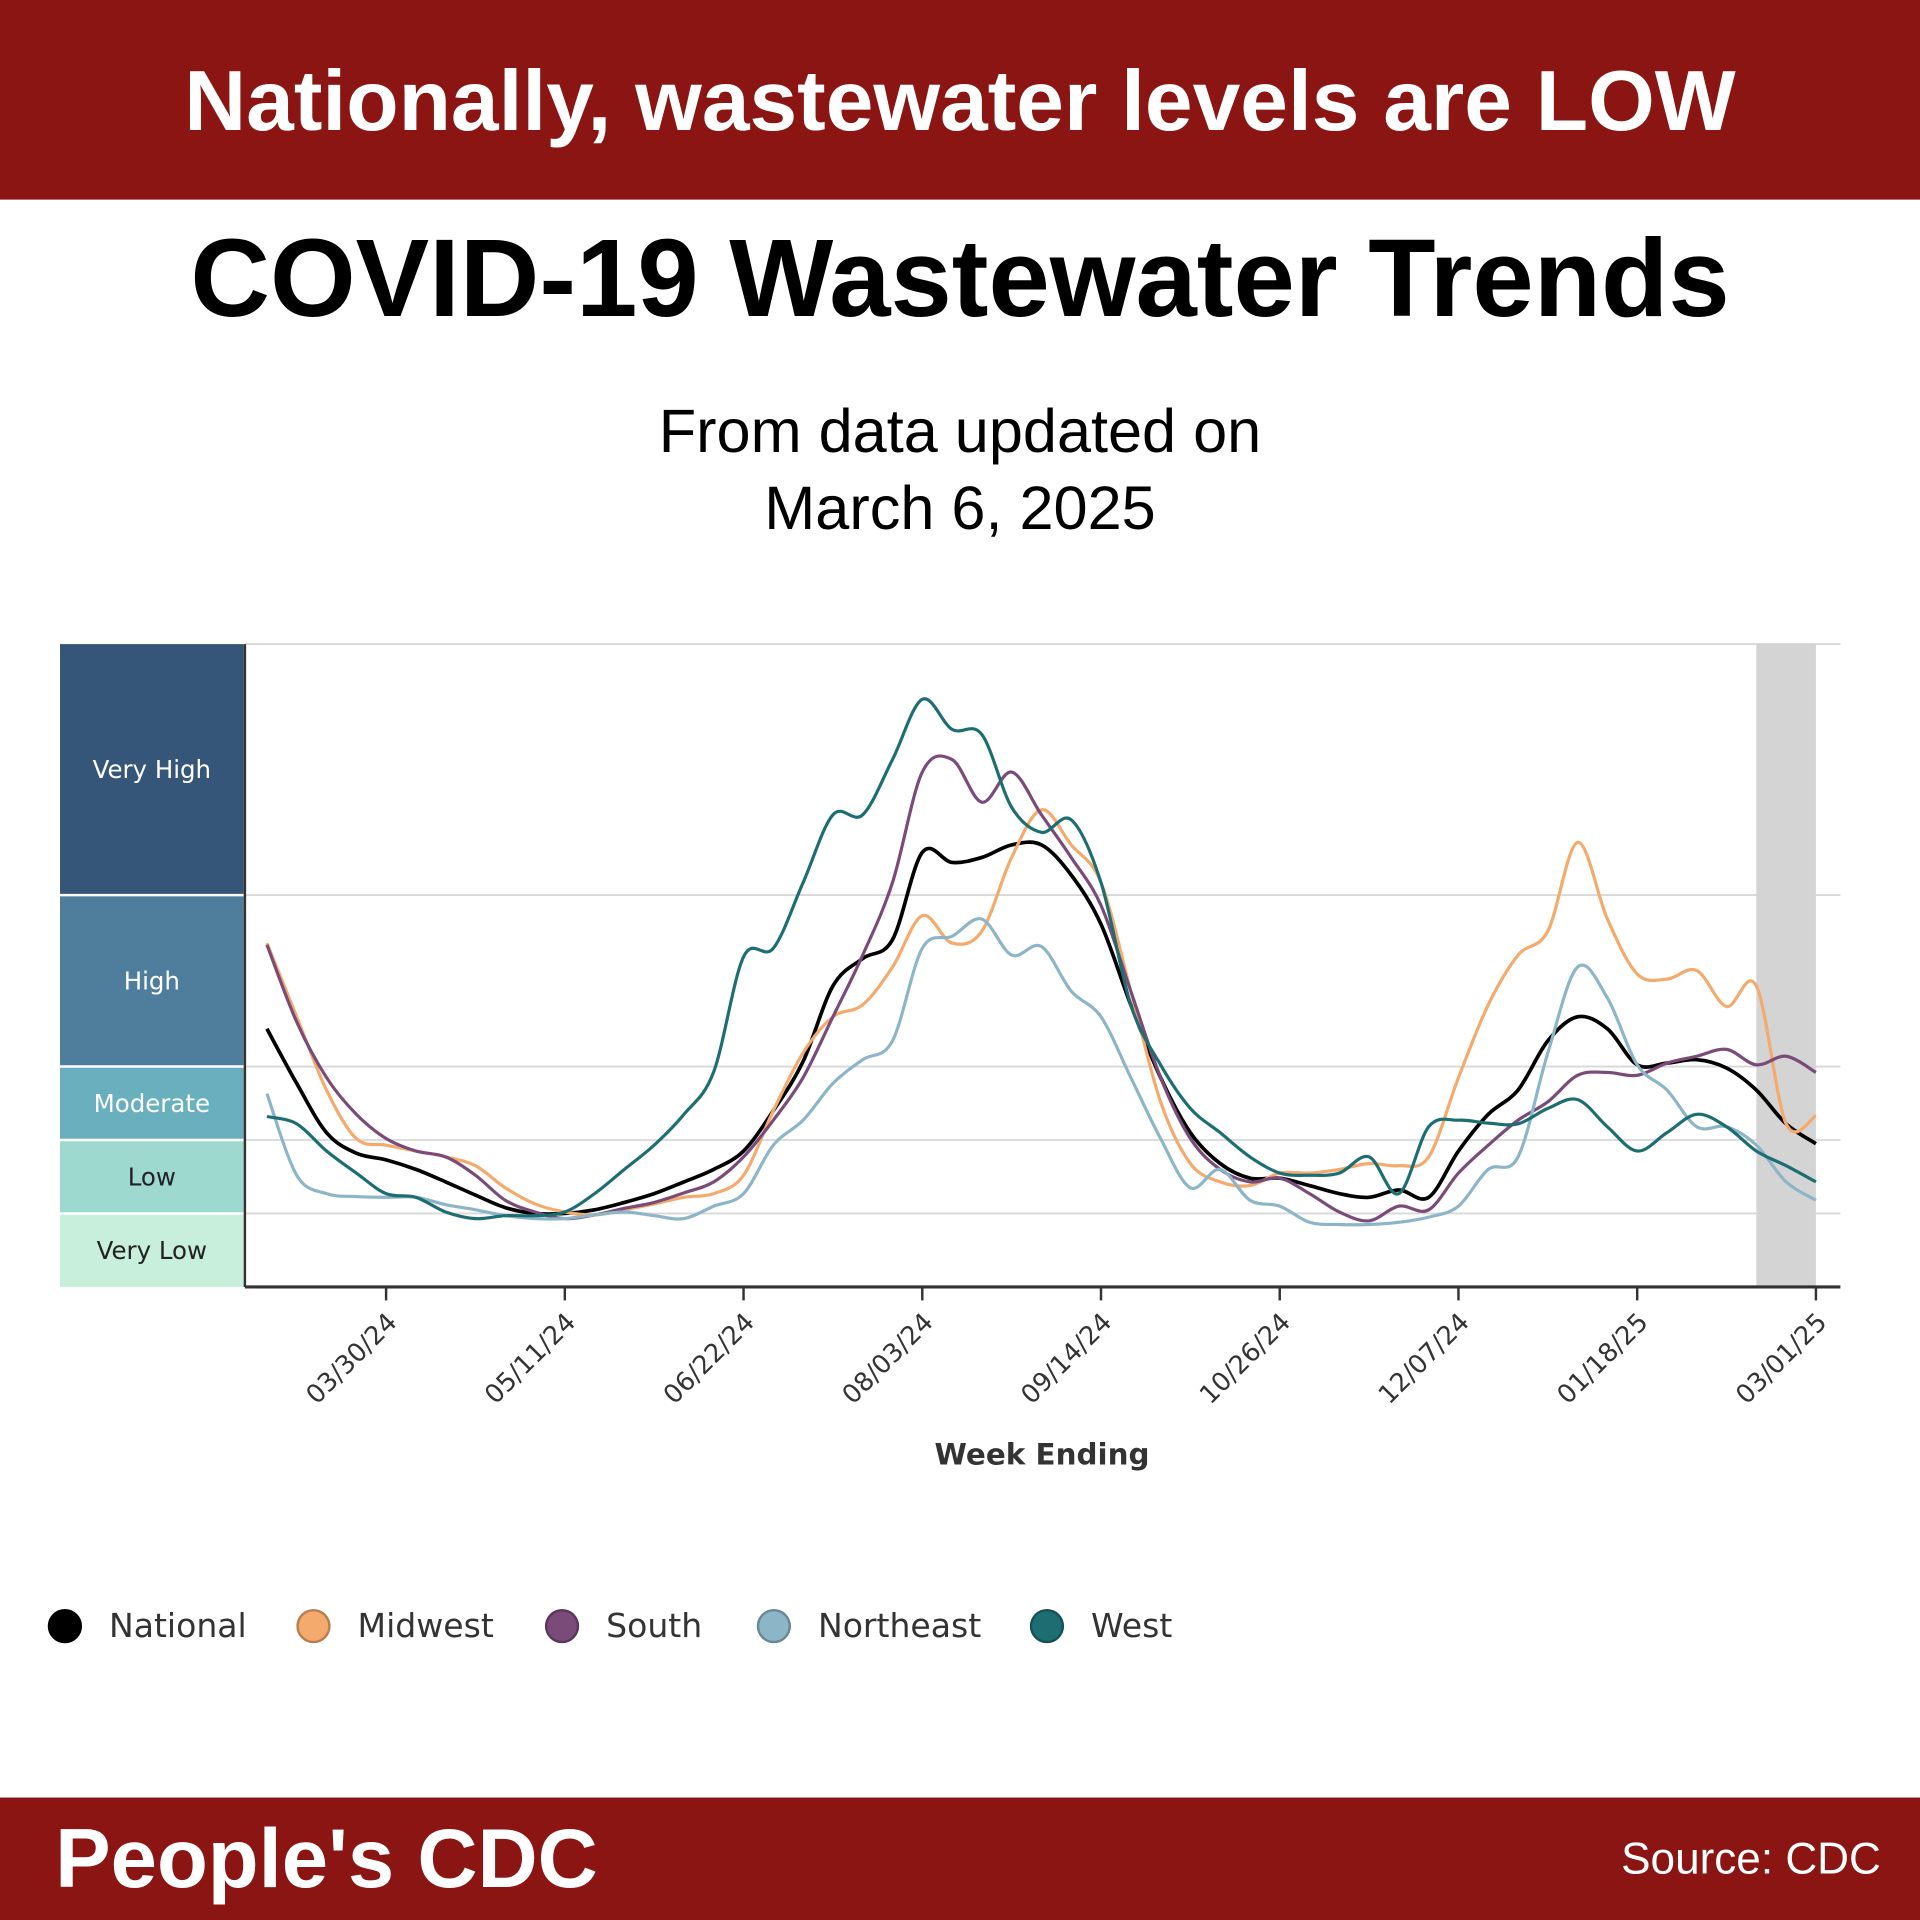 This screenshot has height=1920, width=1920. I want to click on x-tick-label: 08/03/24, so click(888, 1358).